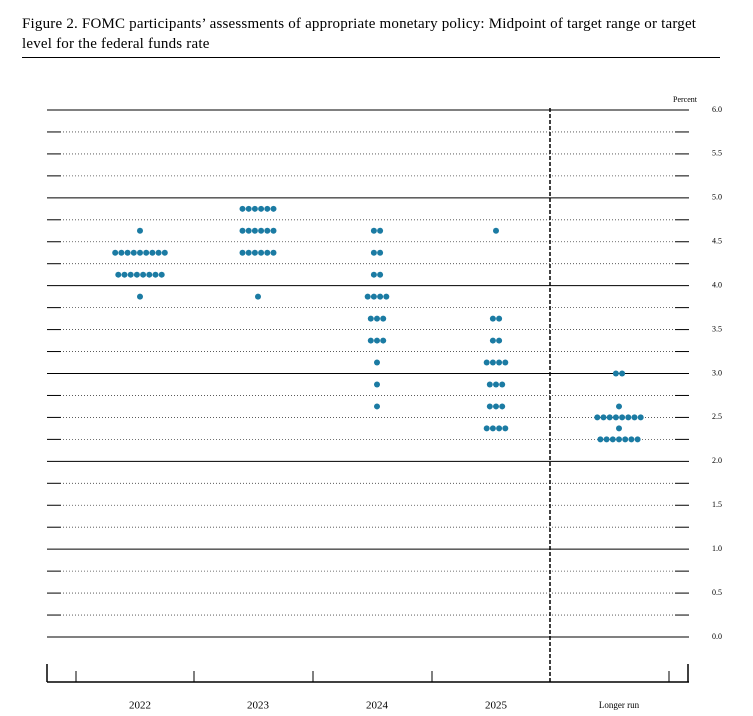 The image size is (753, 716). Describe the element at coordinates (717, 372) in the screenshot. I see `y-tick-label: 3.0` at that location.